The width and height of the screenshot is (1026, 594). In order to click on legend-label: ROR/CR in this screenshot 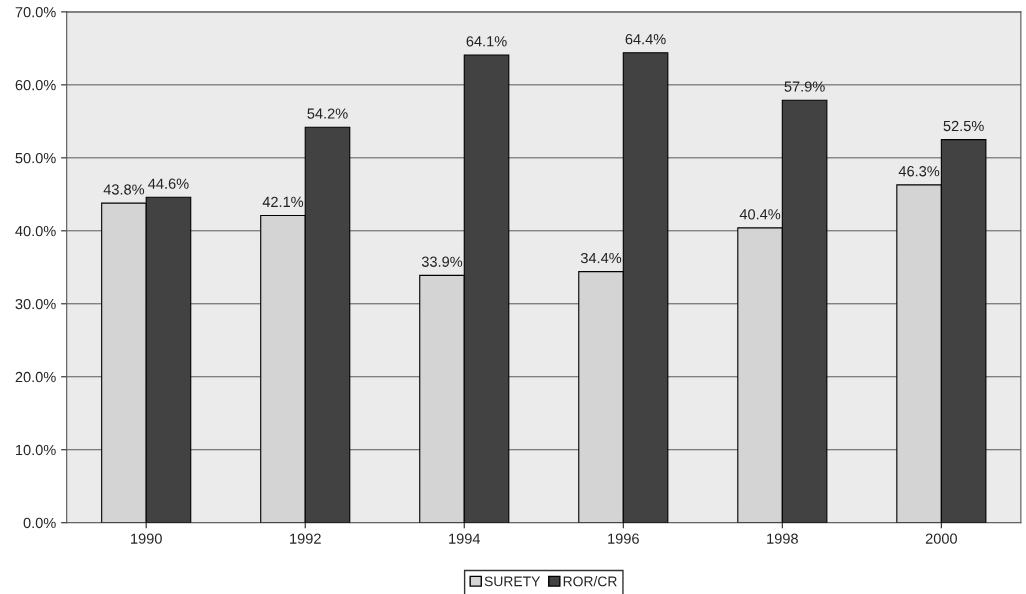, I will do `click(590, 581)`.